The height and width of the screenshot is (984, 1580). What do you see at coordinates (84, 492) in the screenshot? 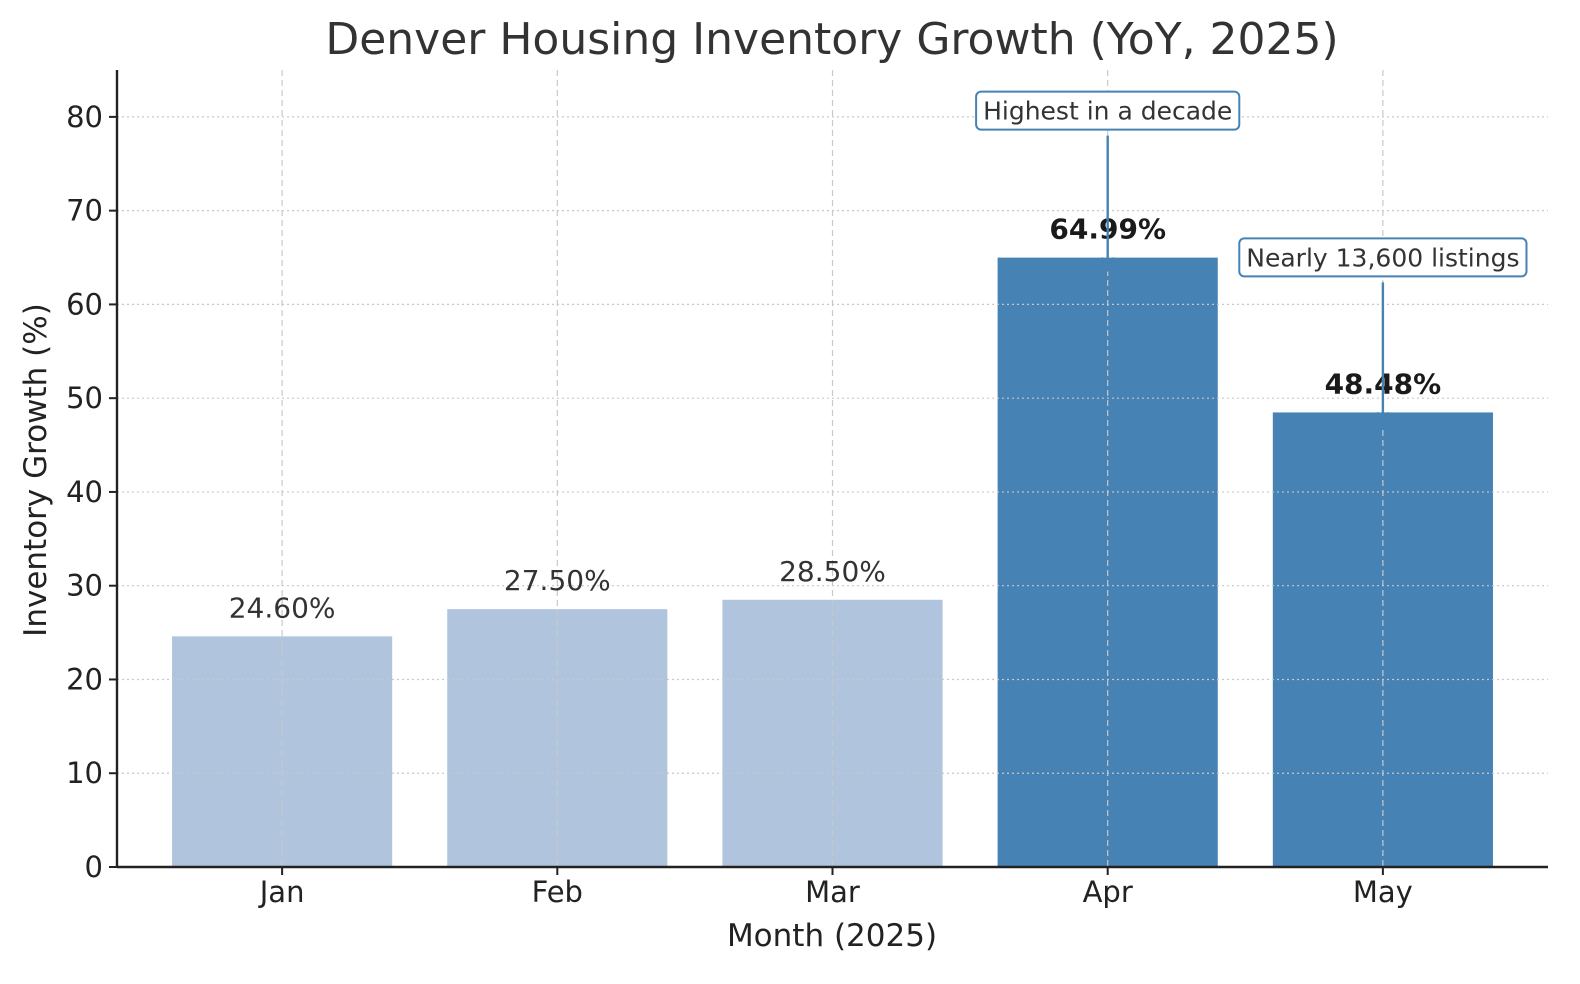
I see `y-tick-label: 40` at bounding box center [84, 492].